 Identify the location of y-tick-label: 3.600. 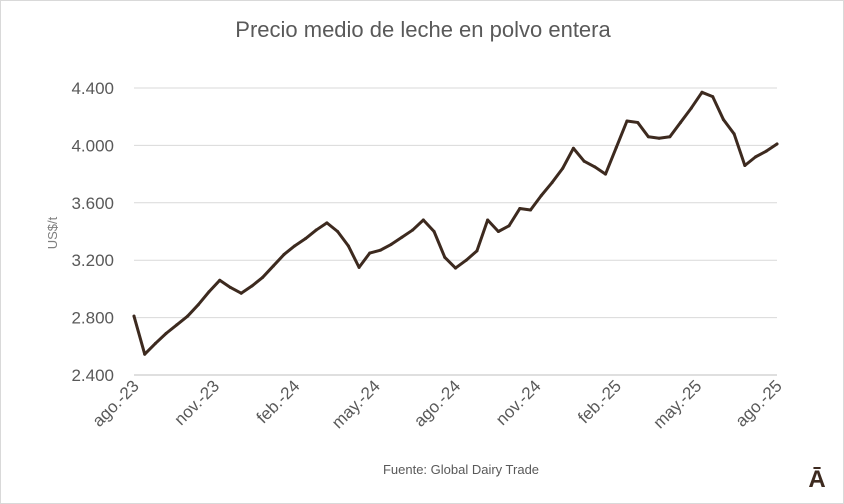
(92, 203).